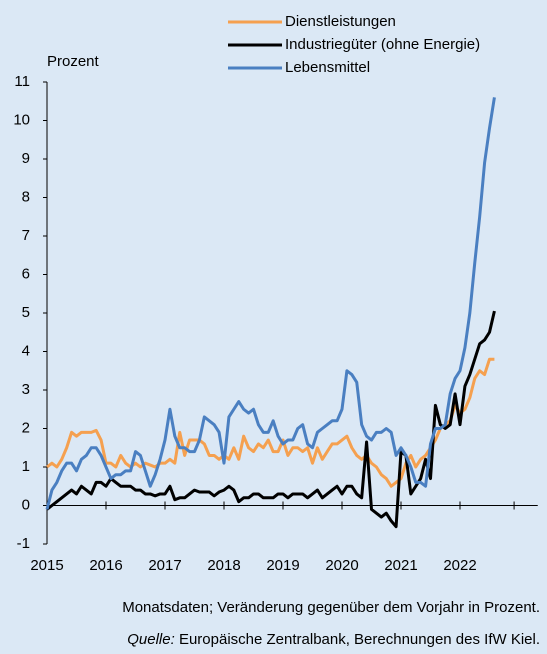  I want to click on x-tick-label: 2019, so click(282, 565).